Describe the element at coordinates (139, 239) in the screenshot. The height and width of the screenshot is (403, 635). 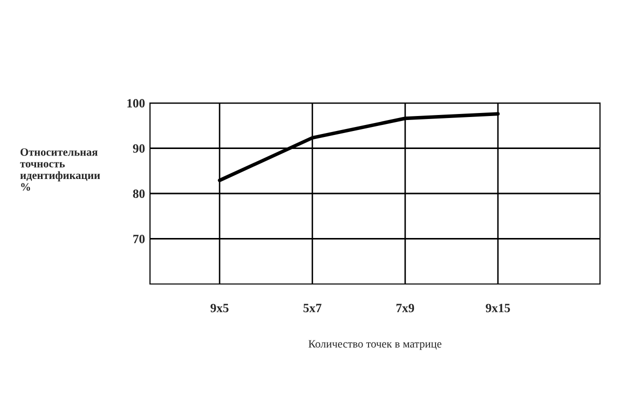
I see `y-tick-label: 70` at that location.